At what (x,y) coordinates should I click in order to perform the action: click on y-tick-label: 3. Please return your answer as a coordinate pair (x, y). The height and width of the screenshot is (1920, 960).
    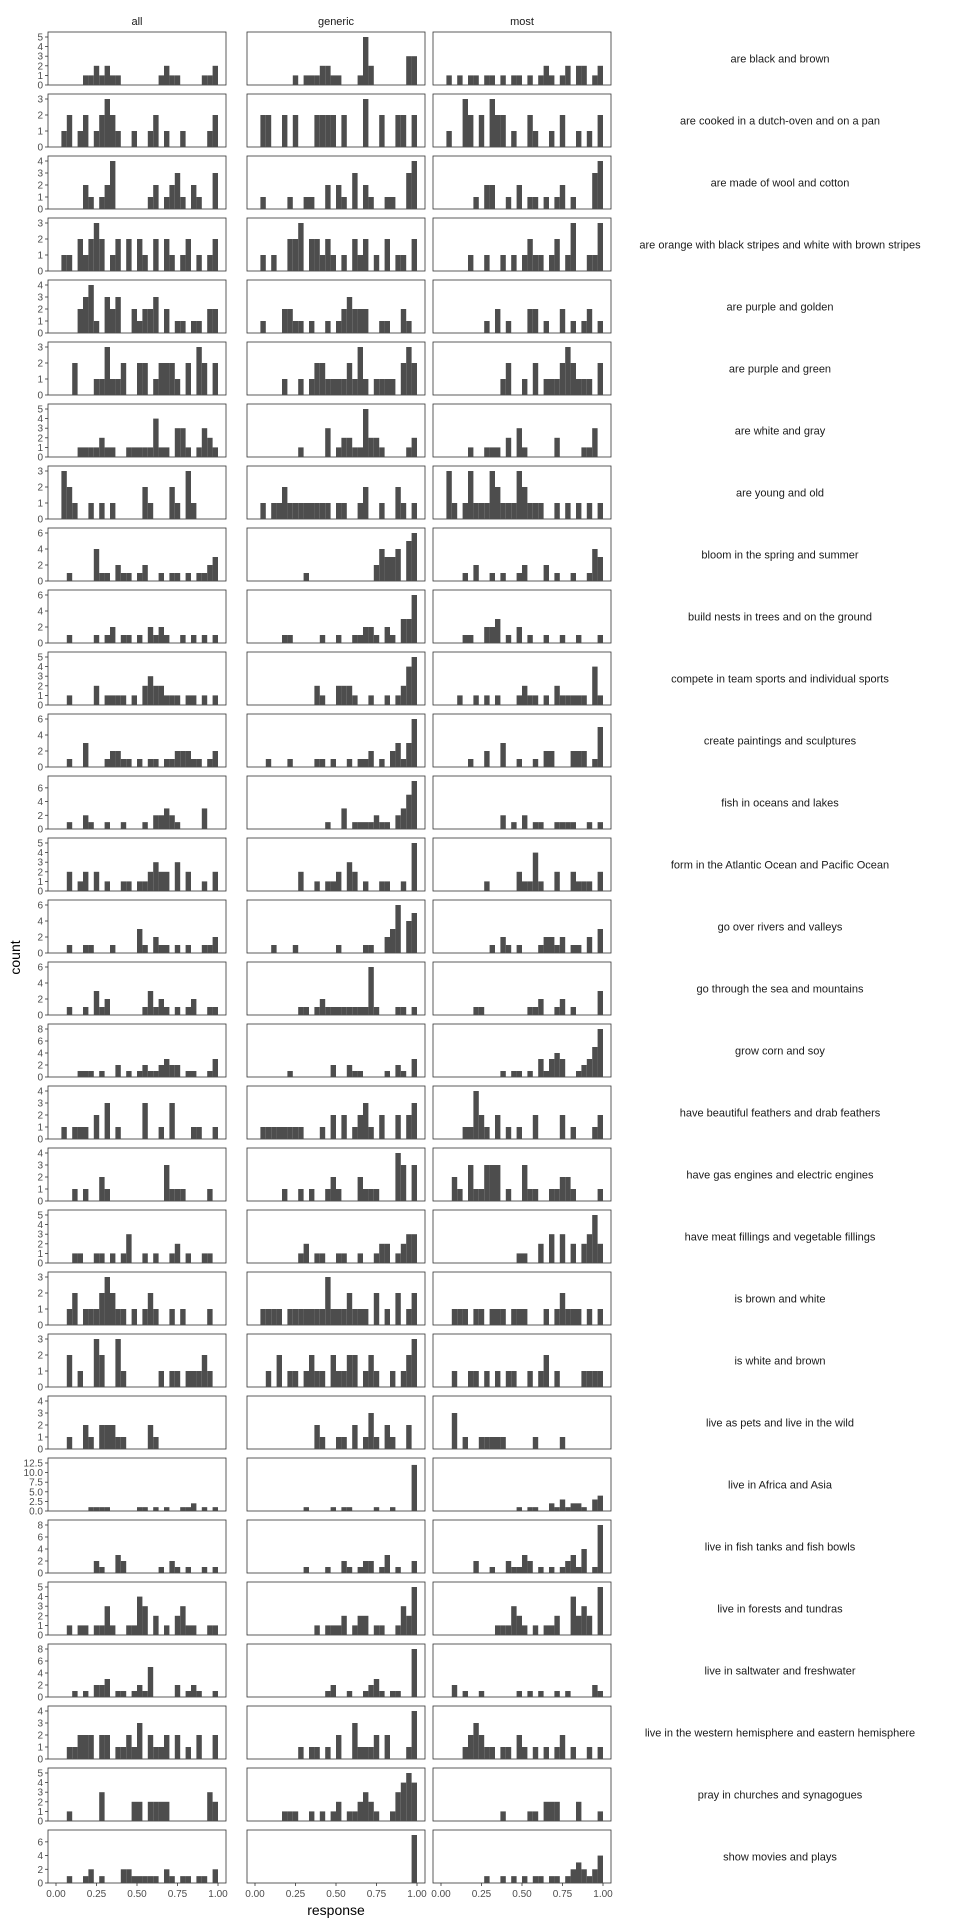
    Looking at the image, I should click on (40, 1724).